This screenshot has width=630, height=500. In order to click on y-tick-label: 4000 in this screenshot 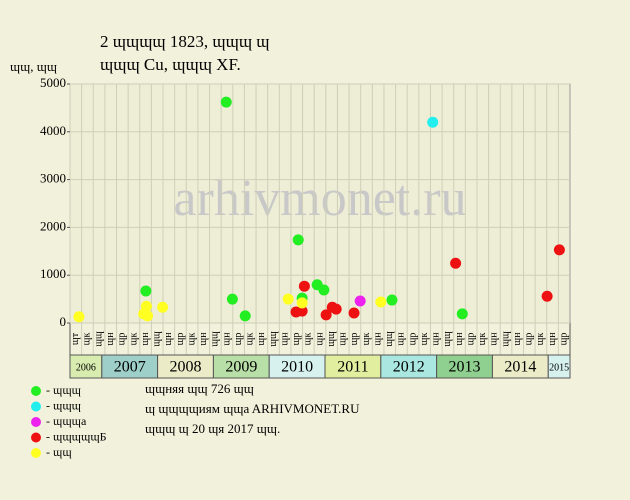, I will do `click(53, 130)`.